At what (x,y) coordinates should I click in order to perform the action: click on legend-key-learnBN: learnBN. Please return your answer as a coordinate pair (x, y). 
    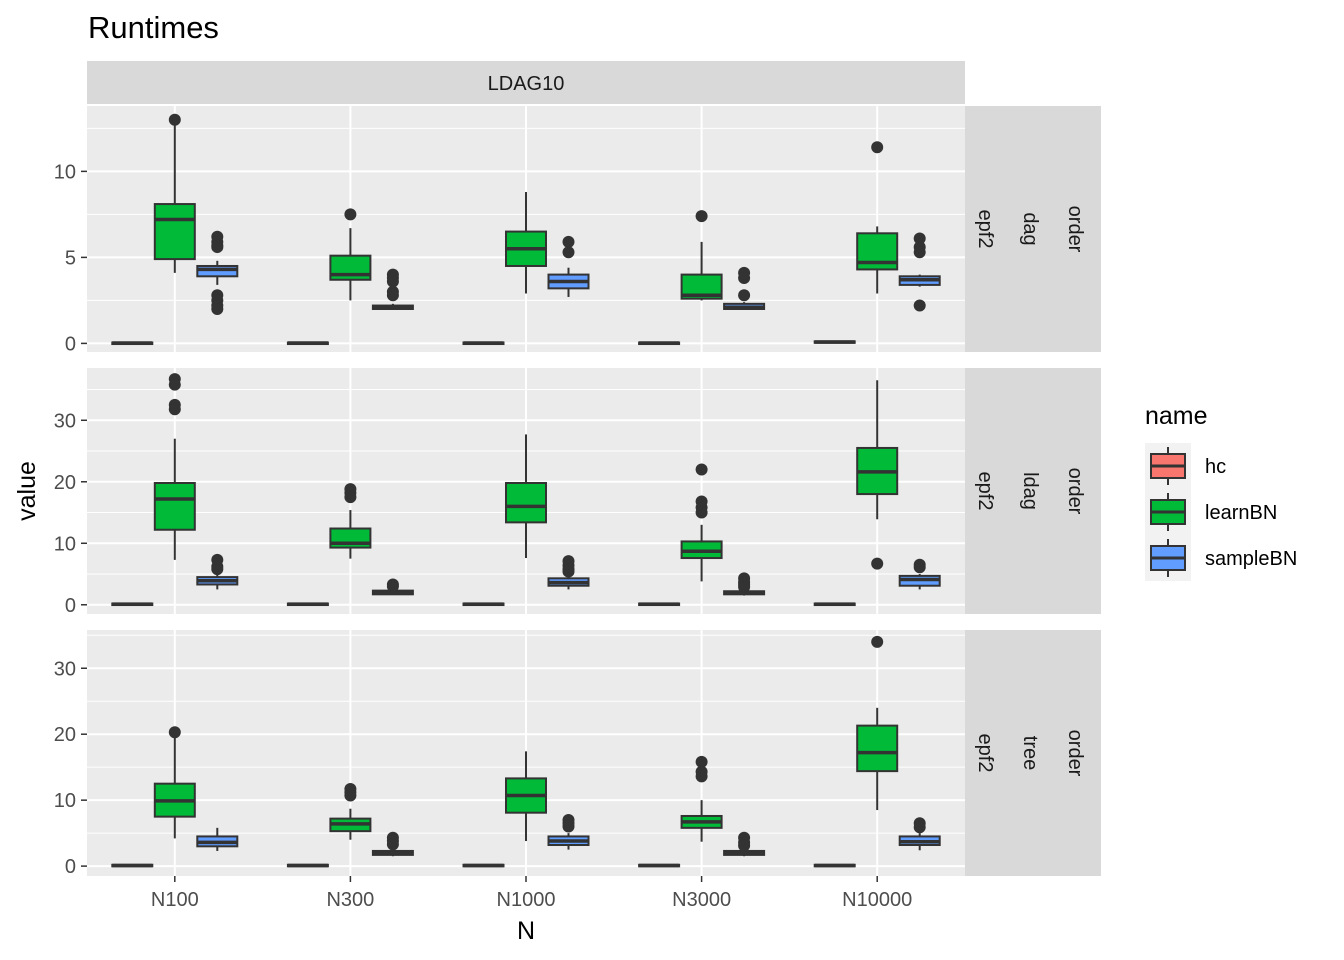
    Looking at the image, I should click on (1211, 512).